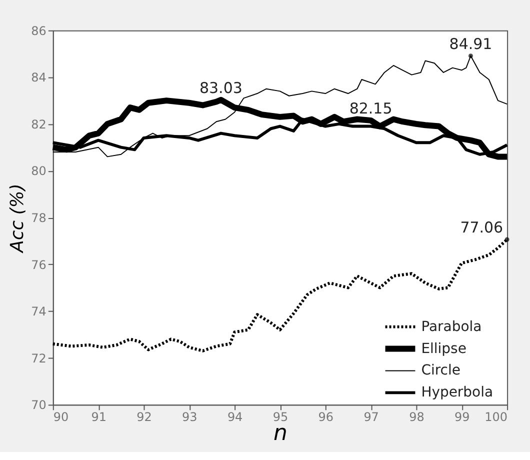 This screenshot has width=530, height=460. I want to click on annotation: 83.03, so click(221, 87).